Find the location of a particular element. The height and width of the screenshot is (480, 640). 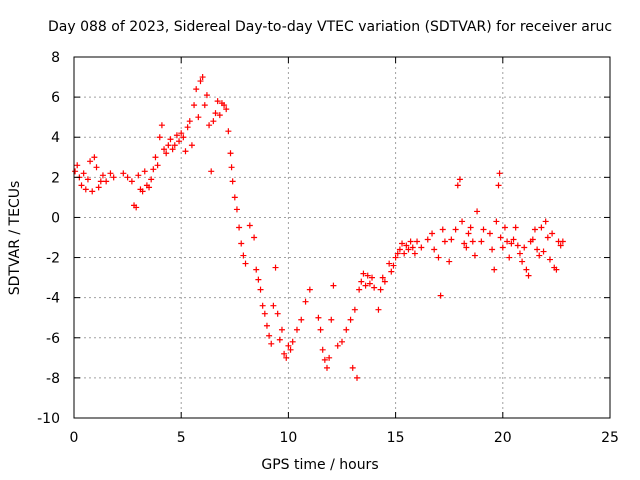

x-tick-label: 15 is located at coordinates (396, 438).